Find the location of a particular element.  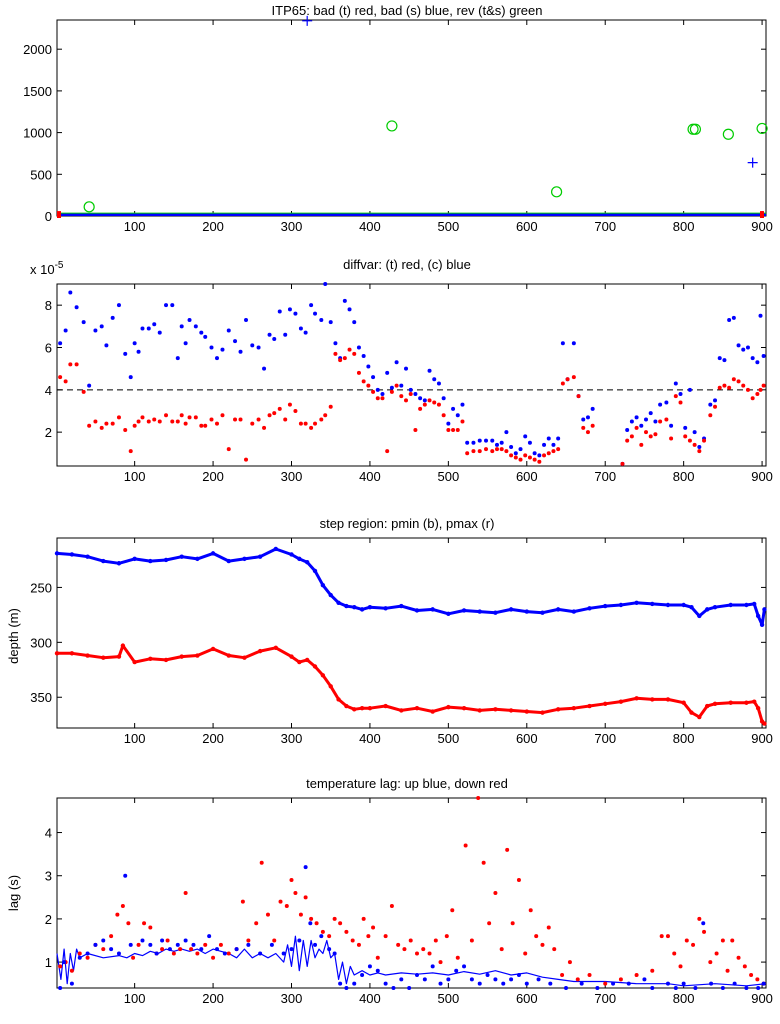

scale-factor-exponent: -5 is located at coordinates (59, 265).